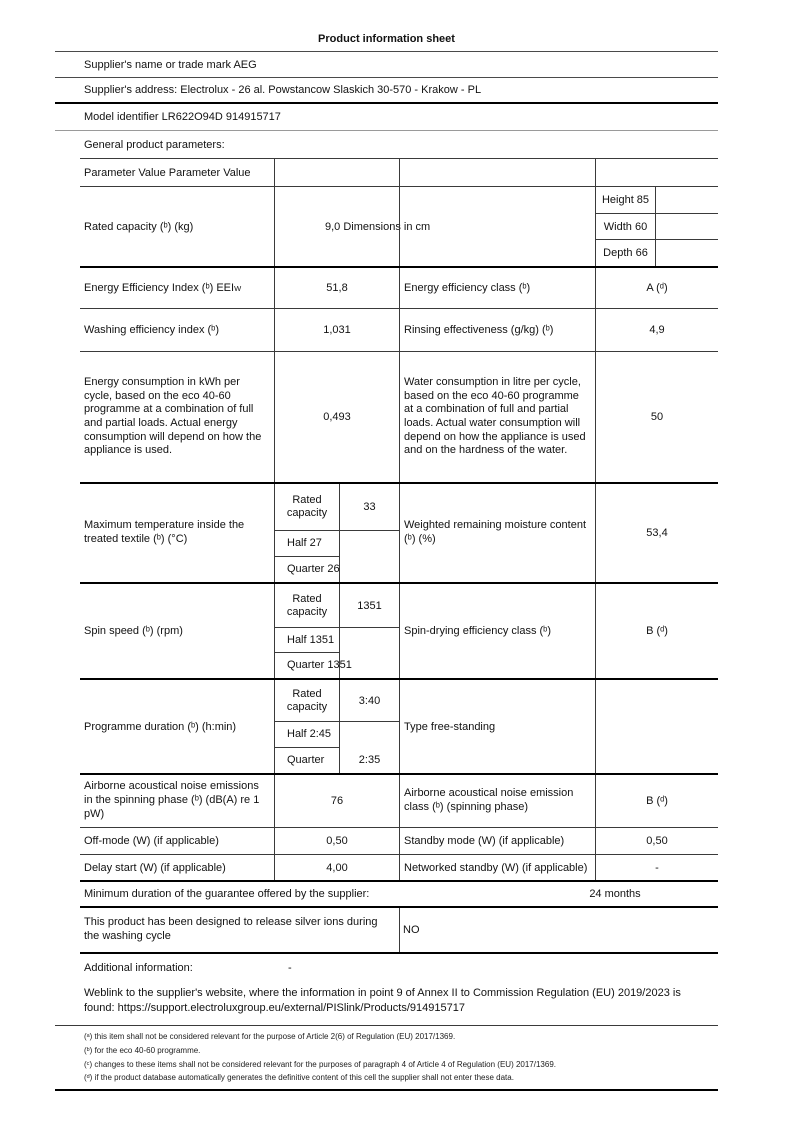 Image resolution: width=802 pixels, height=1134 pixels. Describe the element at coordinates (497, 288) in the screenshot. I see `energy-class-label: Energy efficiency class (ᵇ)` at that location.